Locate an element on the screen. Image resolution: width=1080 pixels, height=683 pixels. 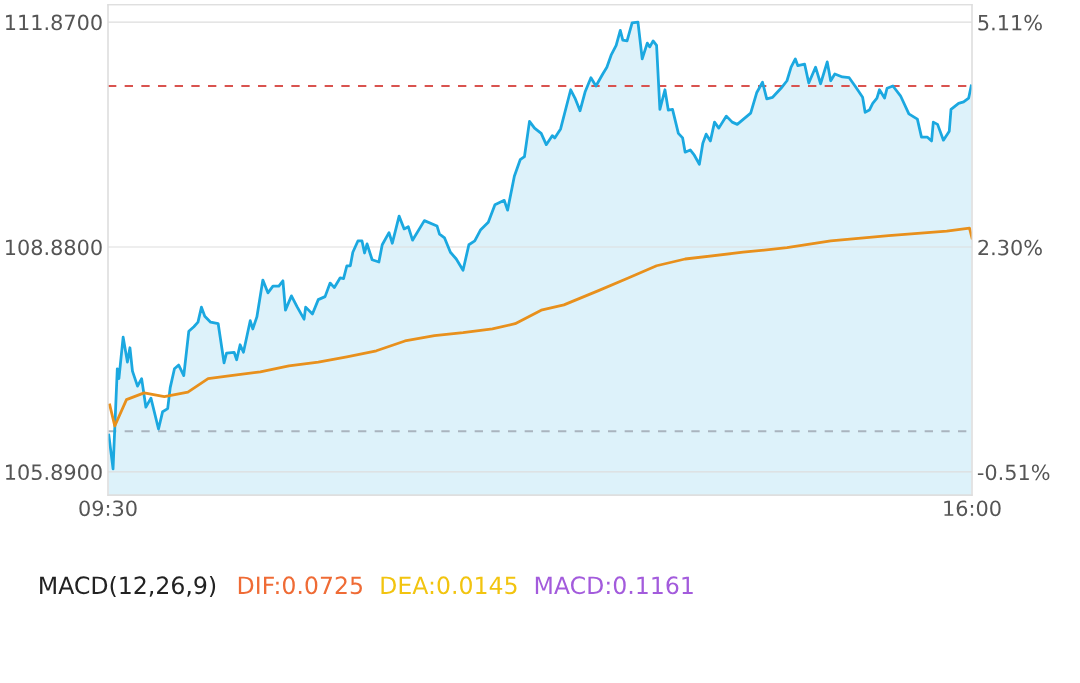
y-tick-label: 108.8800 is located at coordinates (54, 247).